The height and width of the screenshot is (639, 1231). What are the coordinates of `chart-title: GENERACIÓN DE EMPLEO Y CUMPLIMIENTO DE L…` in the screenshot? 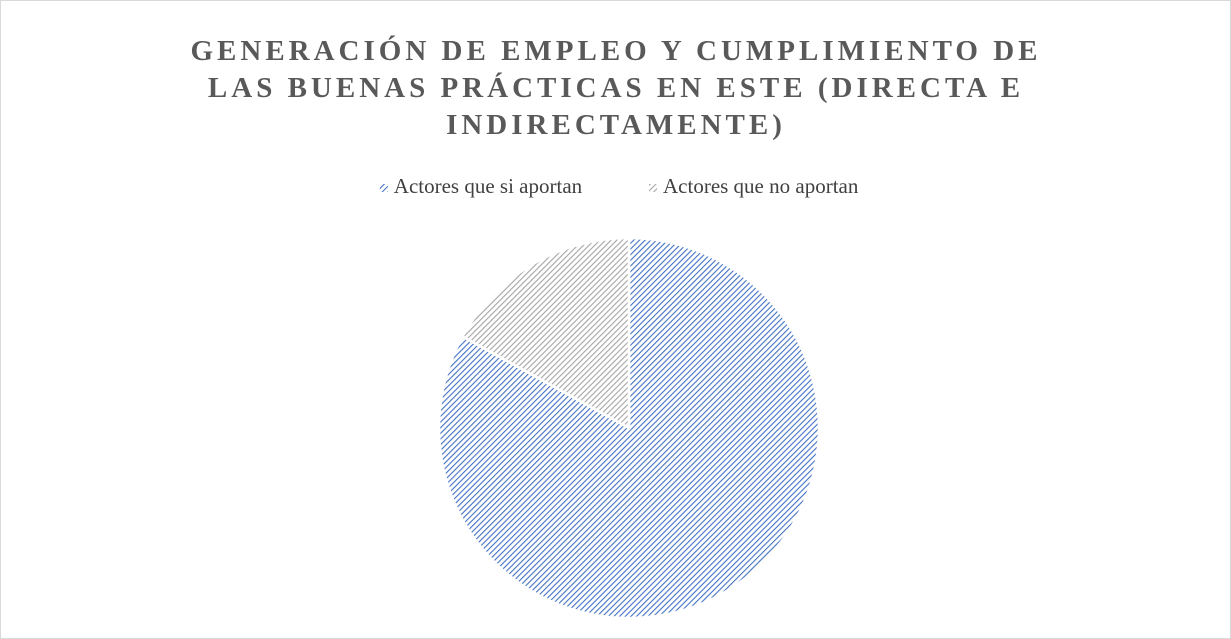 It's located at (616, 88).